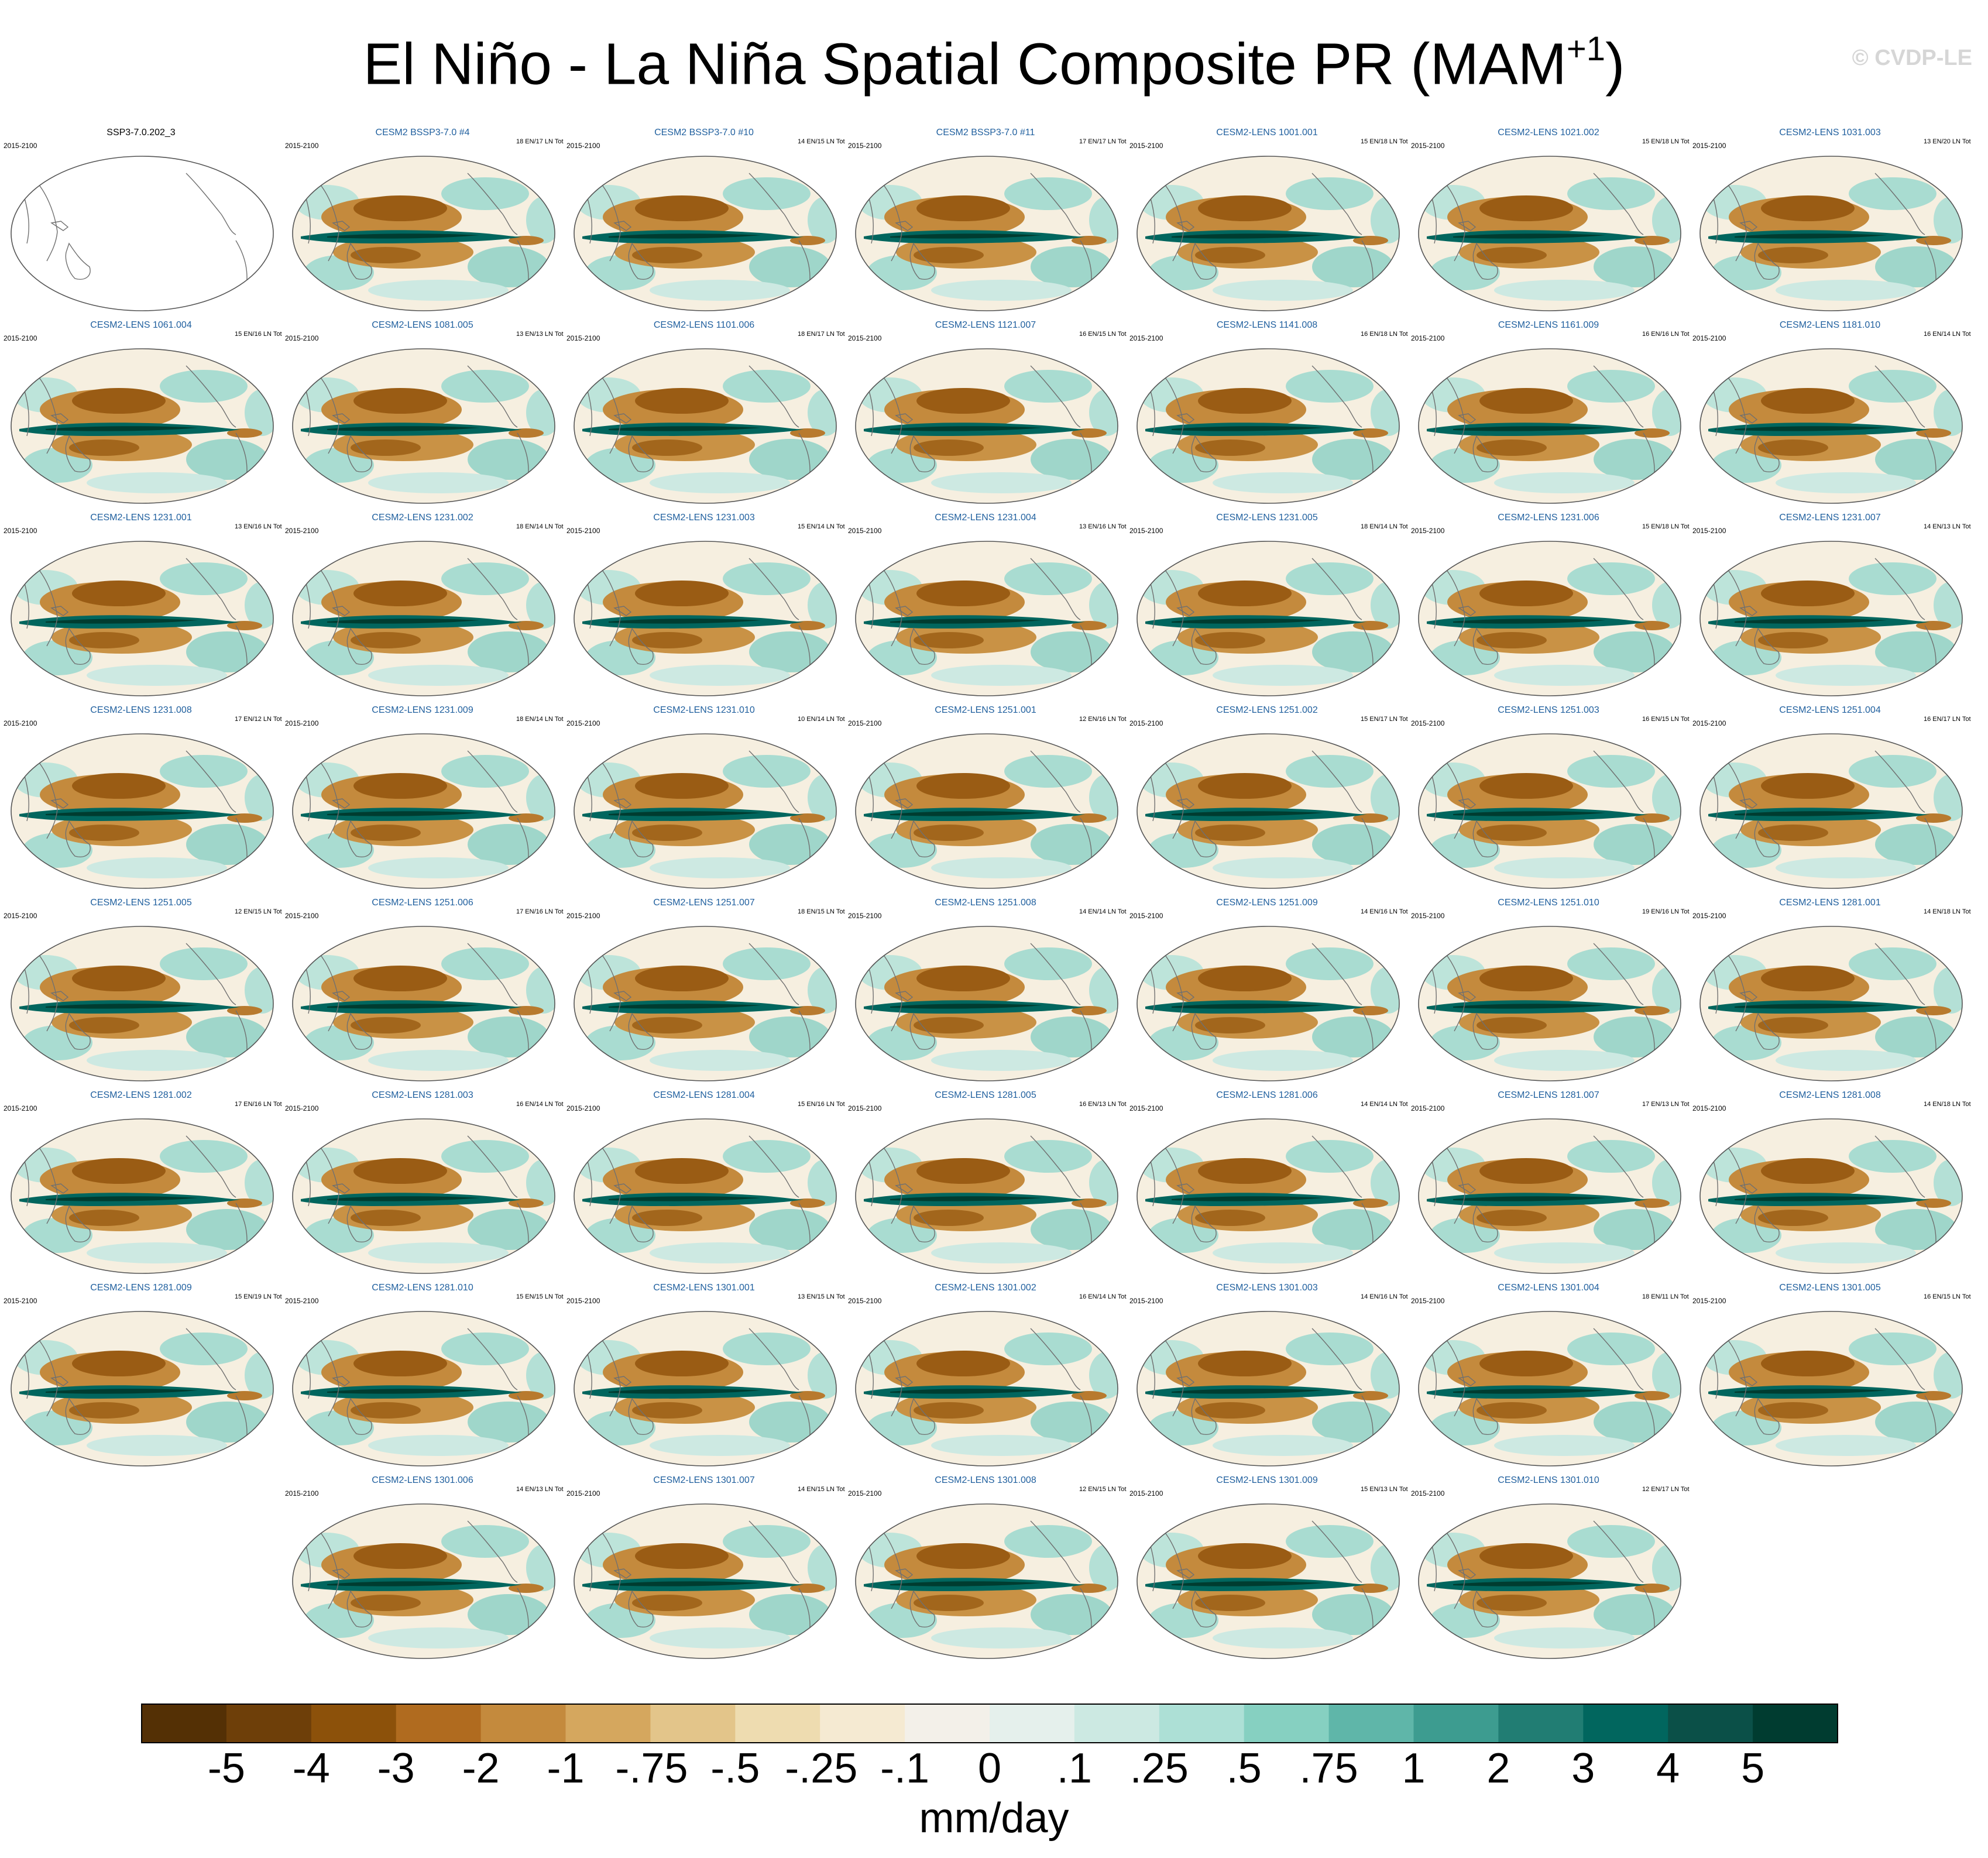 Image resolution: width=1988 pixels, height=1858 pixels. Describe the element at coordinates (422, 133) in the screenshot. I see `panel-title: CESM2 BSSP3-7.0 #4` at that location.